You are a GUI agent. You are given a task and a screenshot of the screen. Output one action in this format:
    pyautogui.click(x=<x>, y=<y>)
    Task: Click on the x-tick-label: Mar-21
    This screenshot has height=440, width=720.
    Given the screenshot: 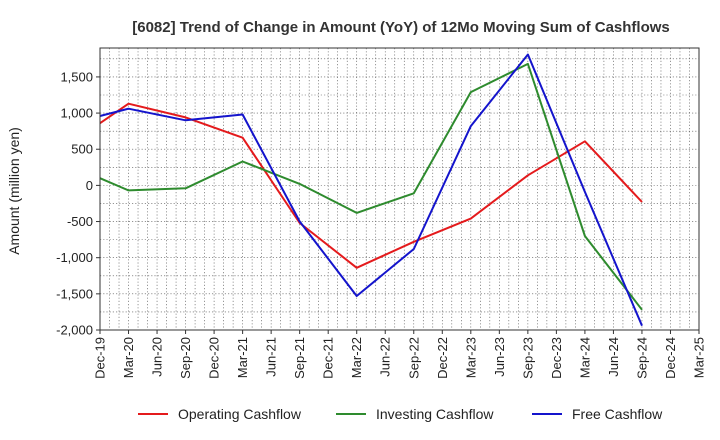 What is the action you would take?
    pyautogui.click(x=242, y=357)
    